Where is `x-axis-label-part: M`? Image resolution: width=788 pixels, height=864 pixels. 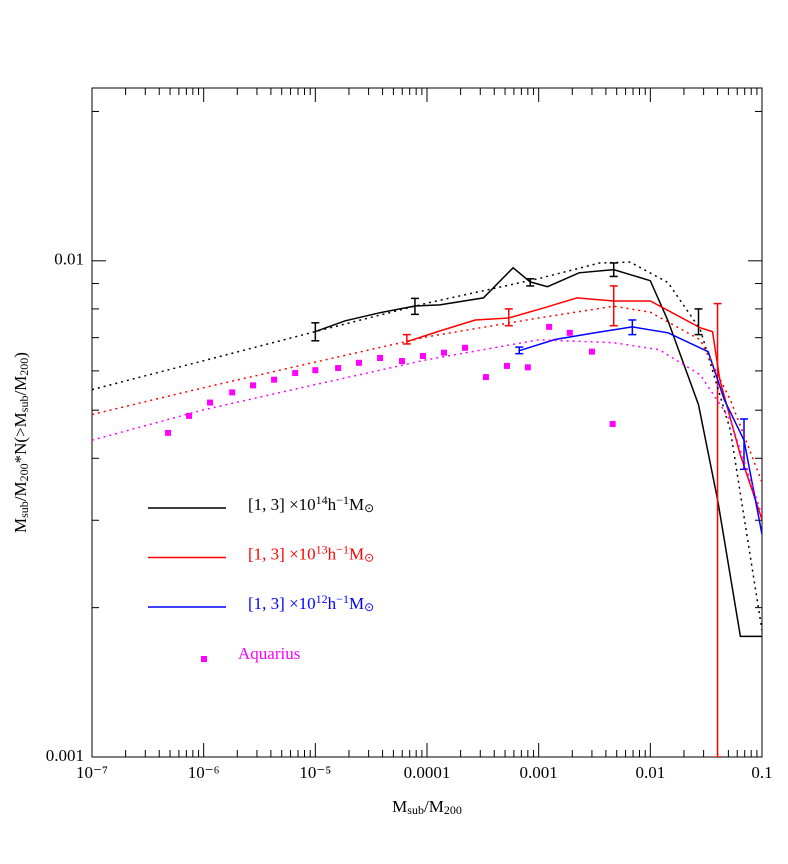
x-axis-label-part: M is located at coordinates (399, 806).